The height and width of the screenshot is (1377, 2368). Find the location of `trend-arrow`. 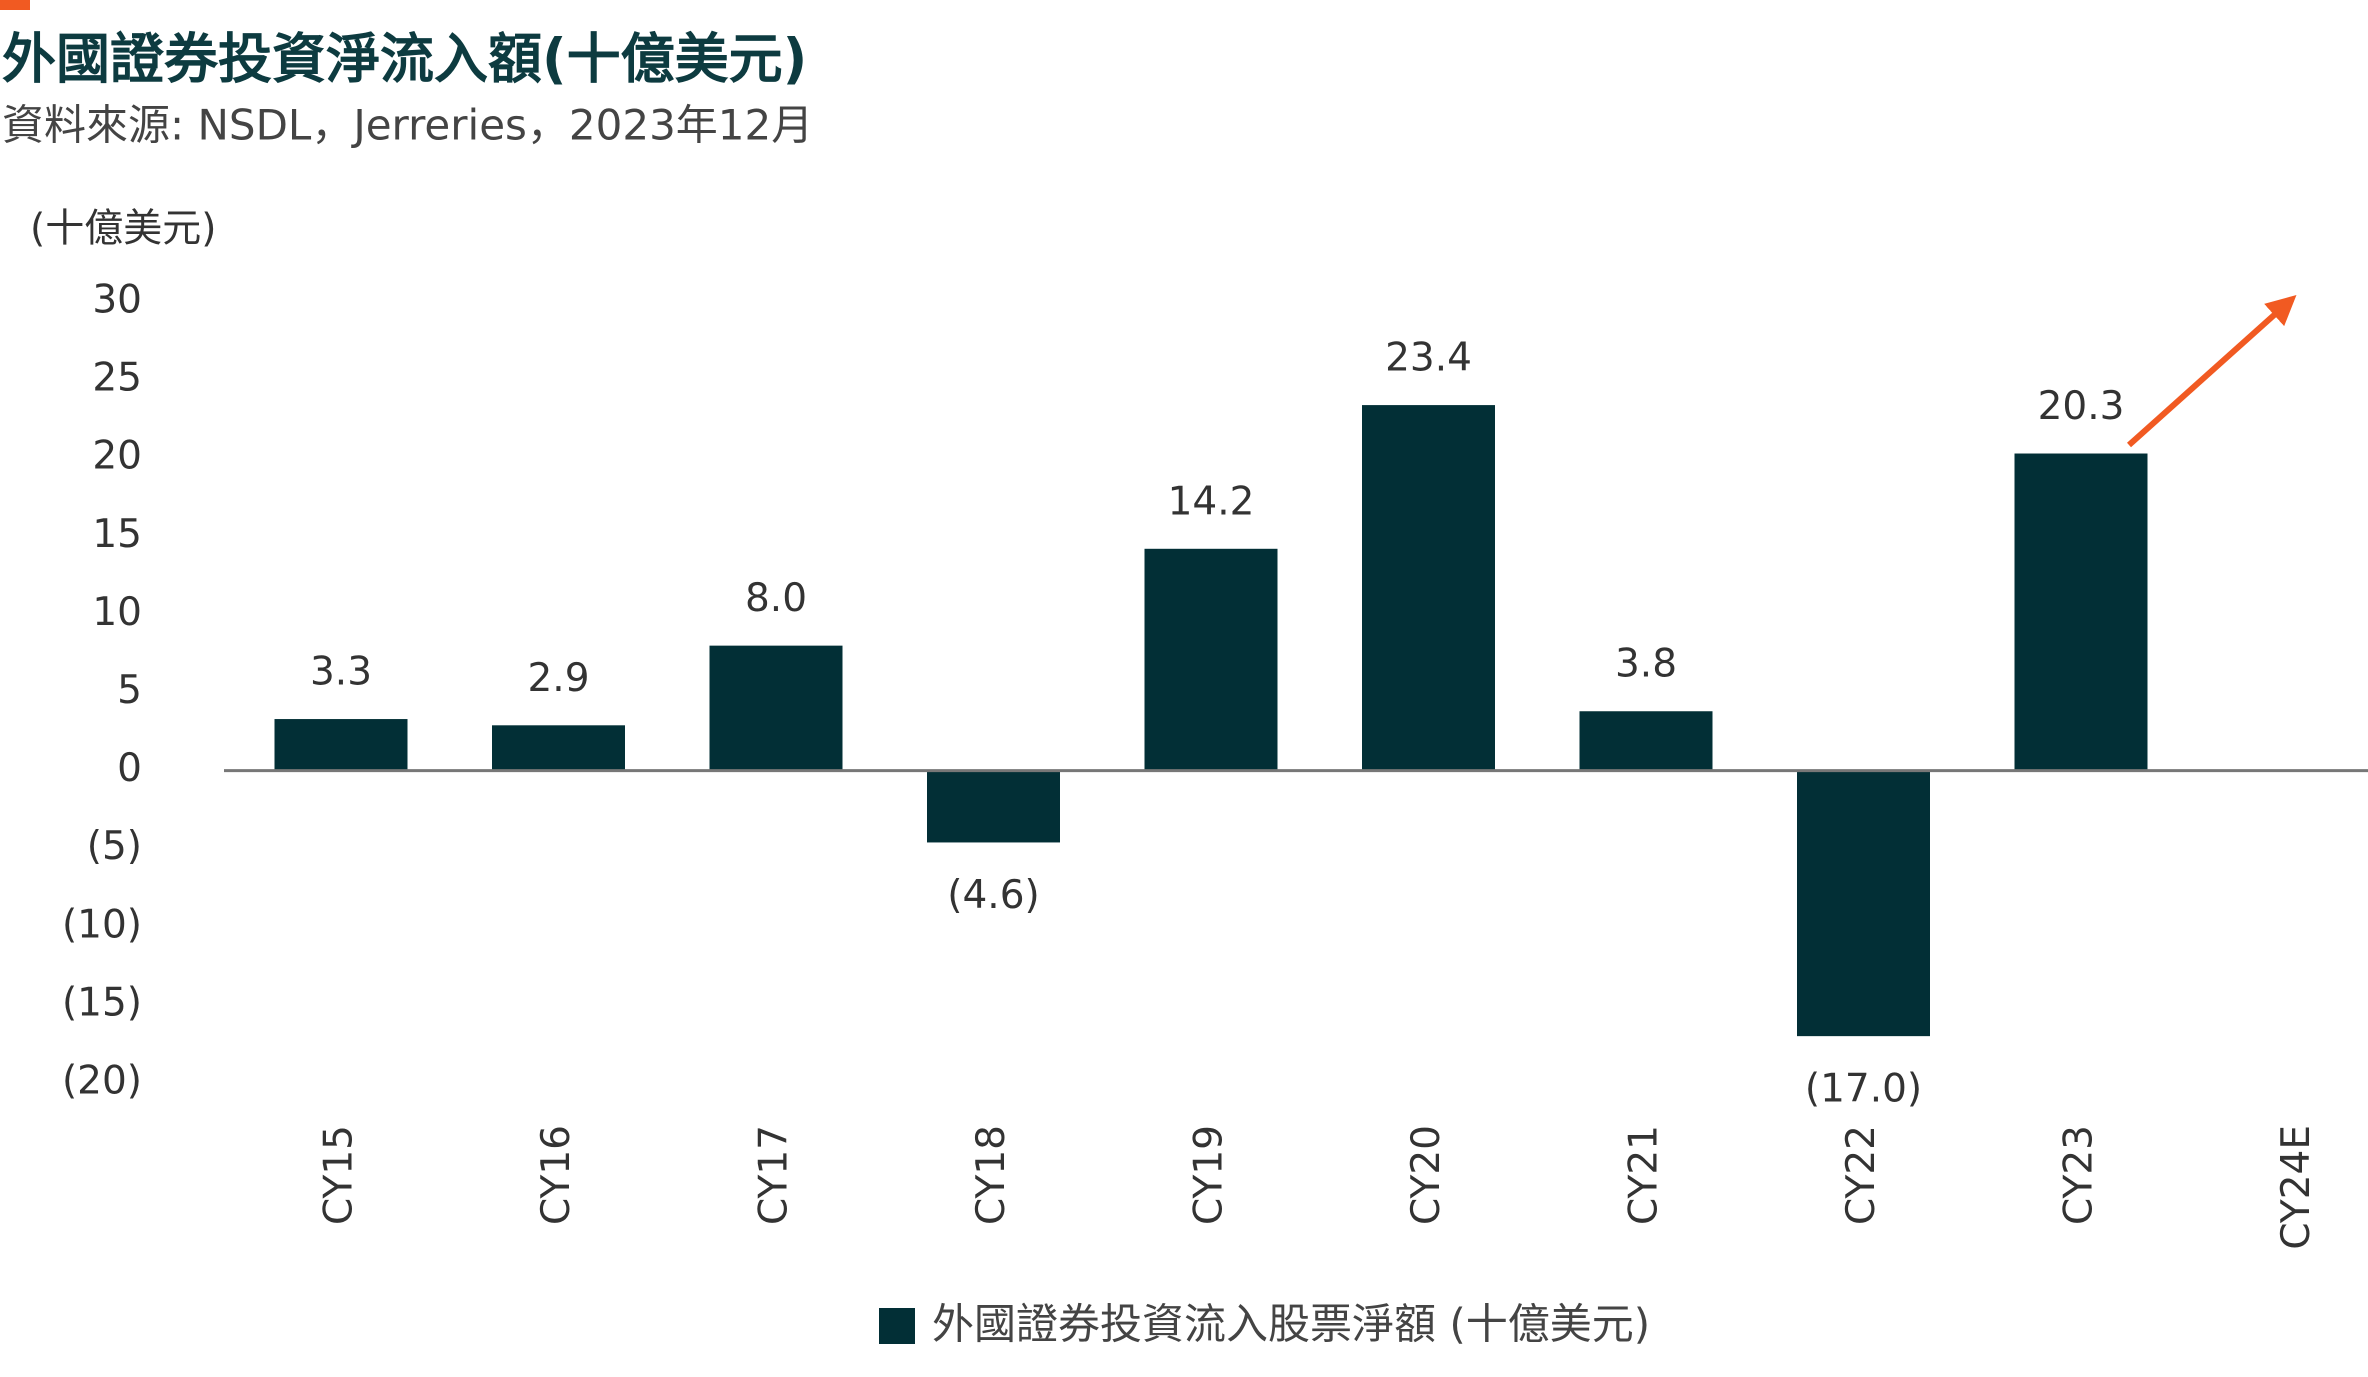

trend-arrow is located at coordinates (2211, 371).